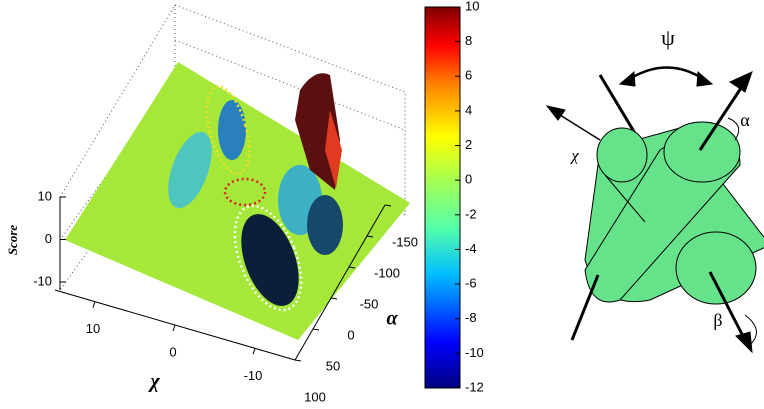 The width and height of the screenshot is (764, 409). Describe the element at coordinates (468, 109) in the screenshot. I see `colorbar-tick-label: 4` at that location.